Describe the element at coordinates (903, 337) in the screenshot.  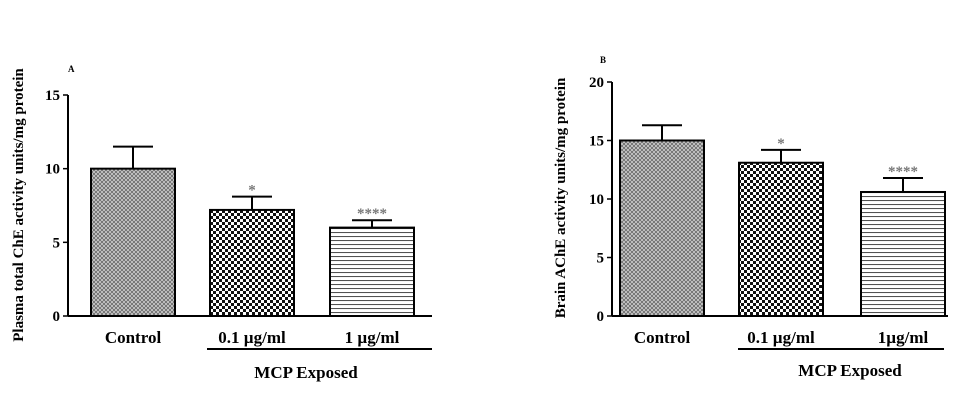
I see `category-label: 1µg/ml` at that location.